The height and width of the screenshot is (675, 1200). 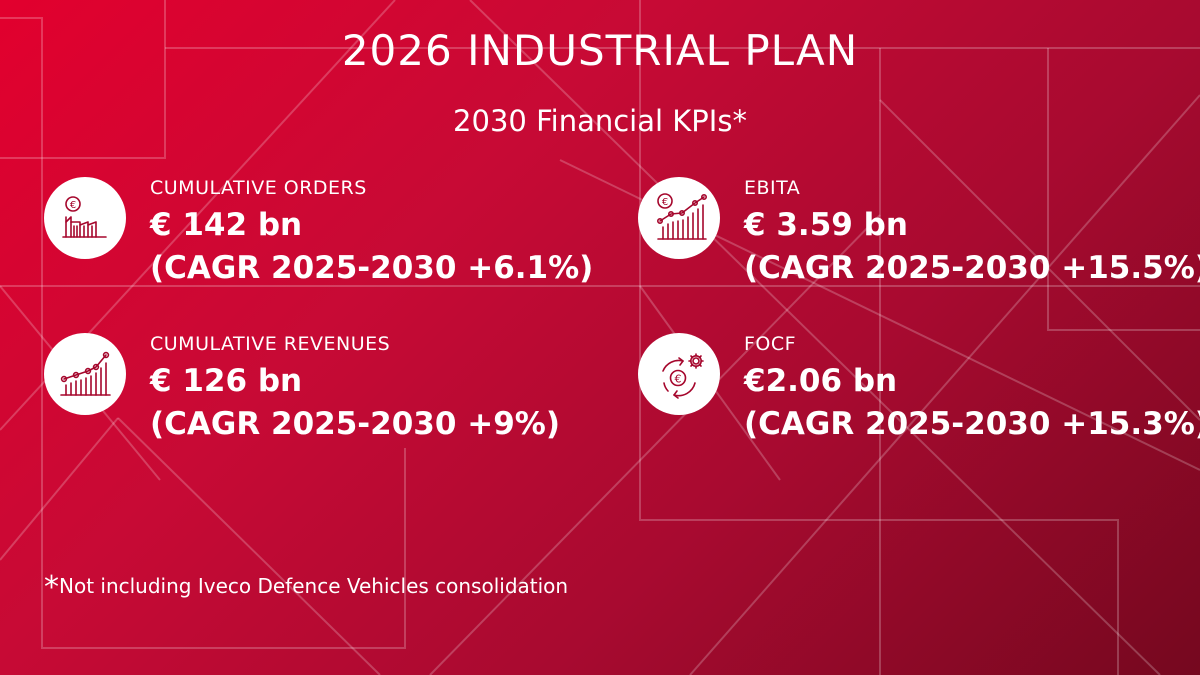 What do you see at coordinates (51, 587) in the screenshot?
I see `footnote-asterisk: *` at bounding box center [51, 587].